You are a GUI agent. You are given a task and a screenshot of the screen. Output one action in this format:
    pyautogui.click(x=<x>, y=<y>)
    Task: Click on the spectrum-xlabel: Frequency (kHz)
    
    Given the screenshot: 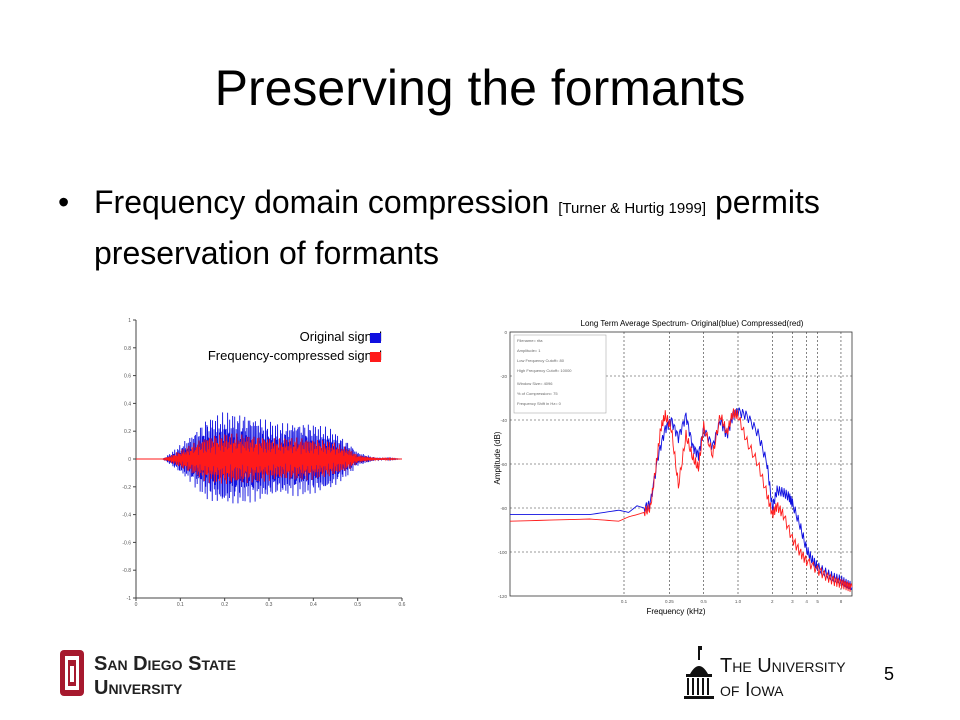 What is the action you would take?
    pyautogui.click(x=675, y=611)
    